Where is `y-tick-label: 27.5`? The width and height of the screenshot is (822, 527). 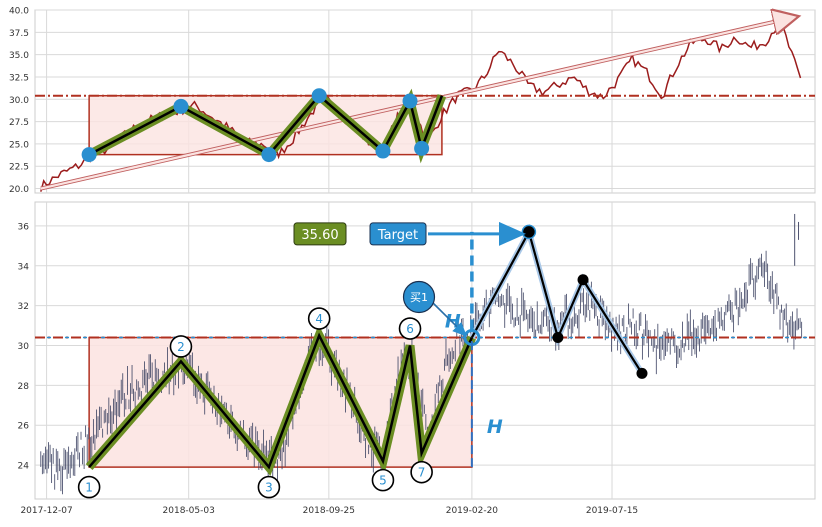
y-tick-label: 27.5 is located at coordinates (19, 123).